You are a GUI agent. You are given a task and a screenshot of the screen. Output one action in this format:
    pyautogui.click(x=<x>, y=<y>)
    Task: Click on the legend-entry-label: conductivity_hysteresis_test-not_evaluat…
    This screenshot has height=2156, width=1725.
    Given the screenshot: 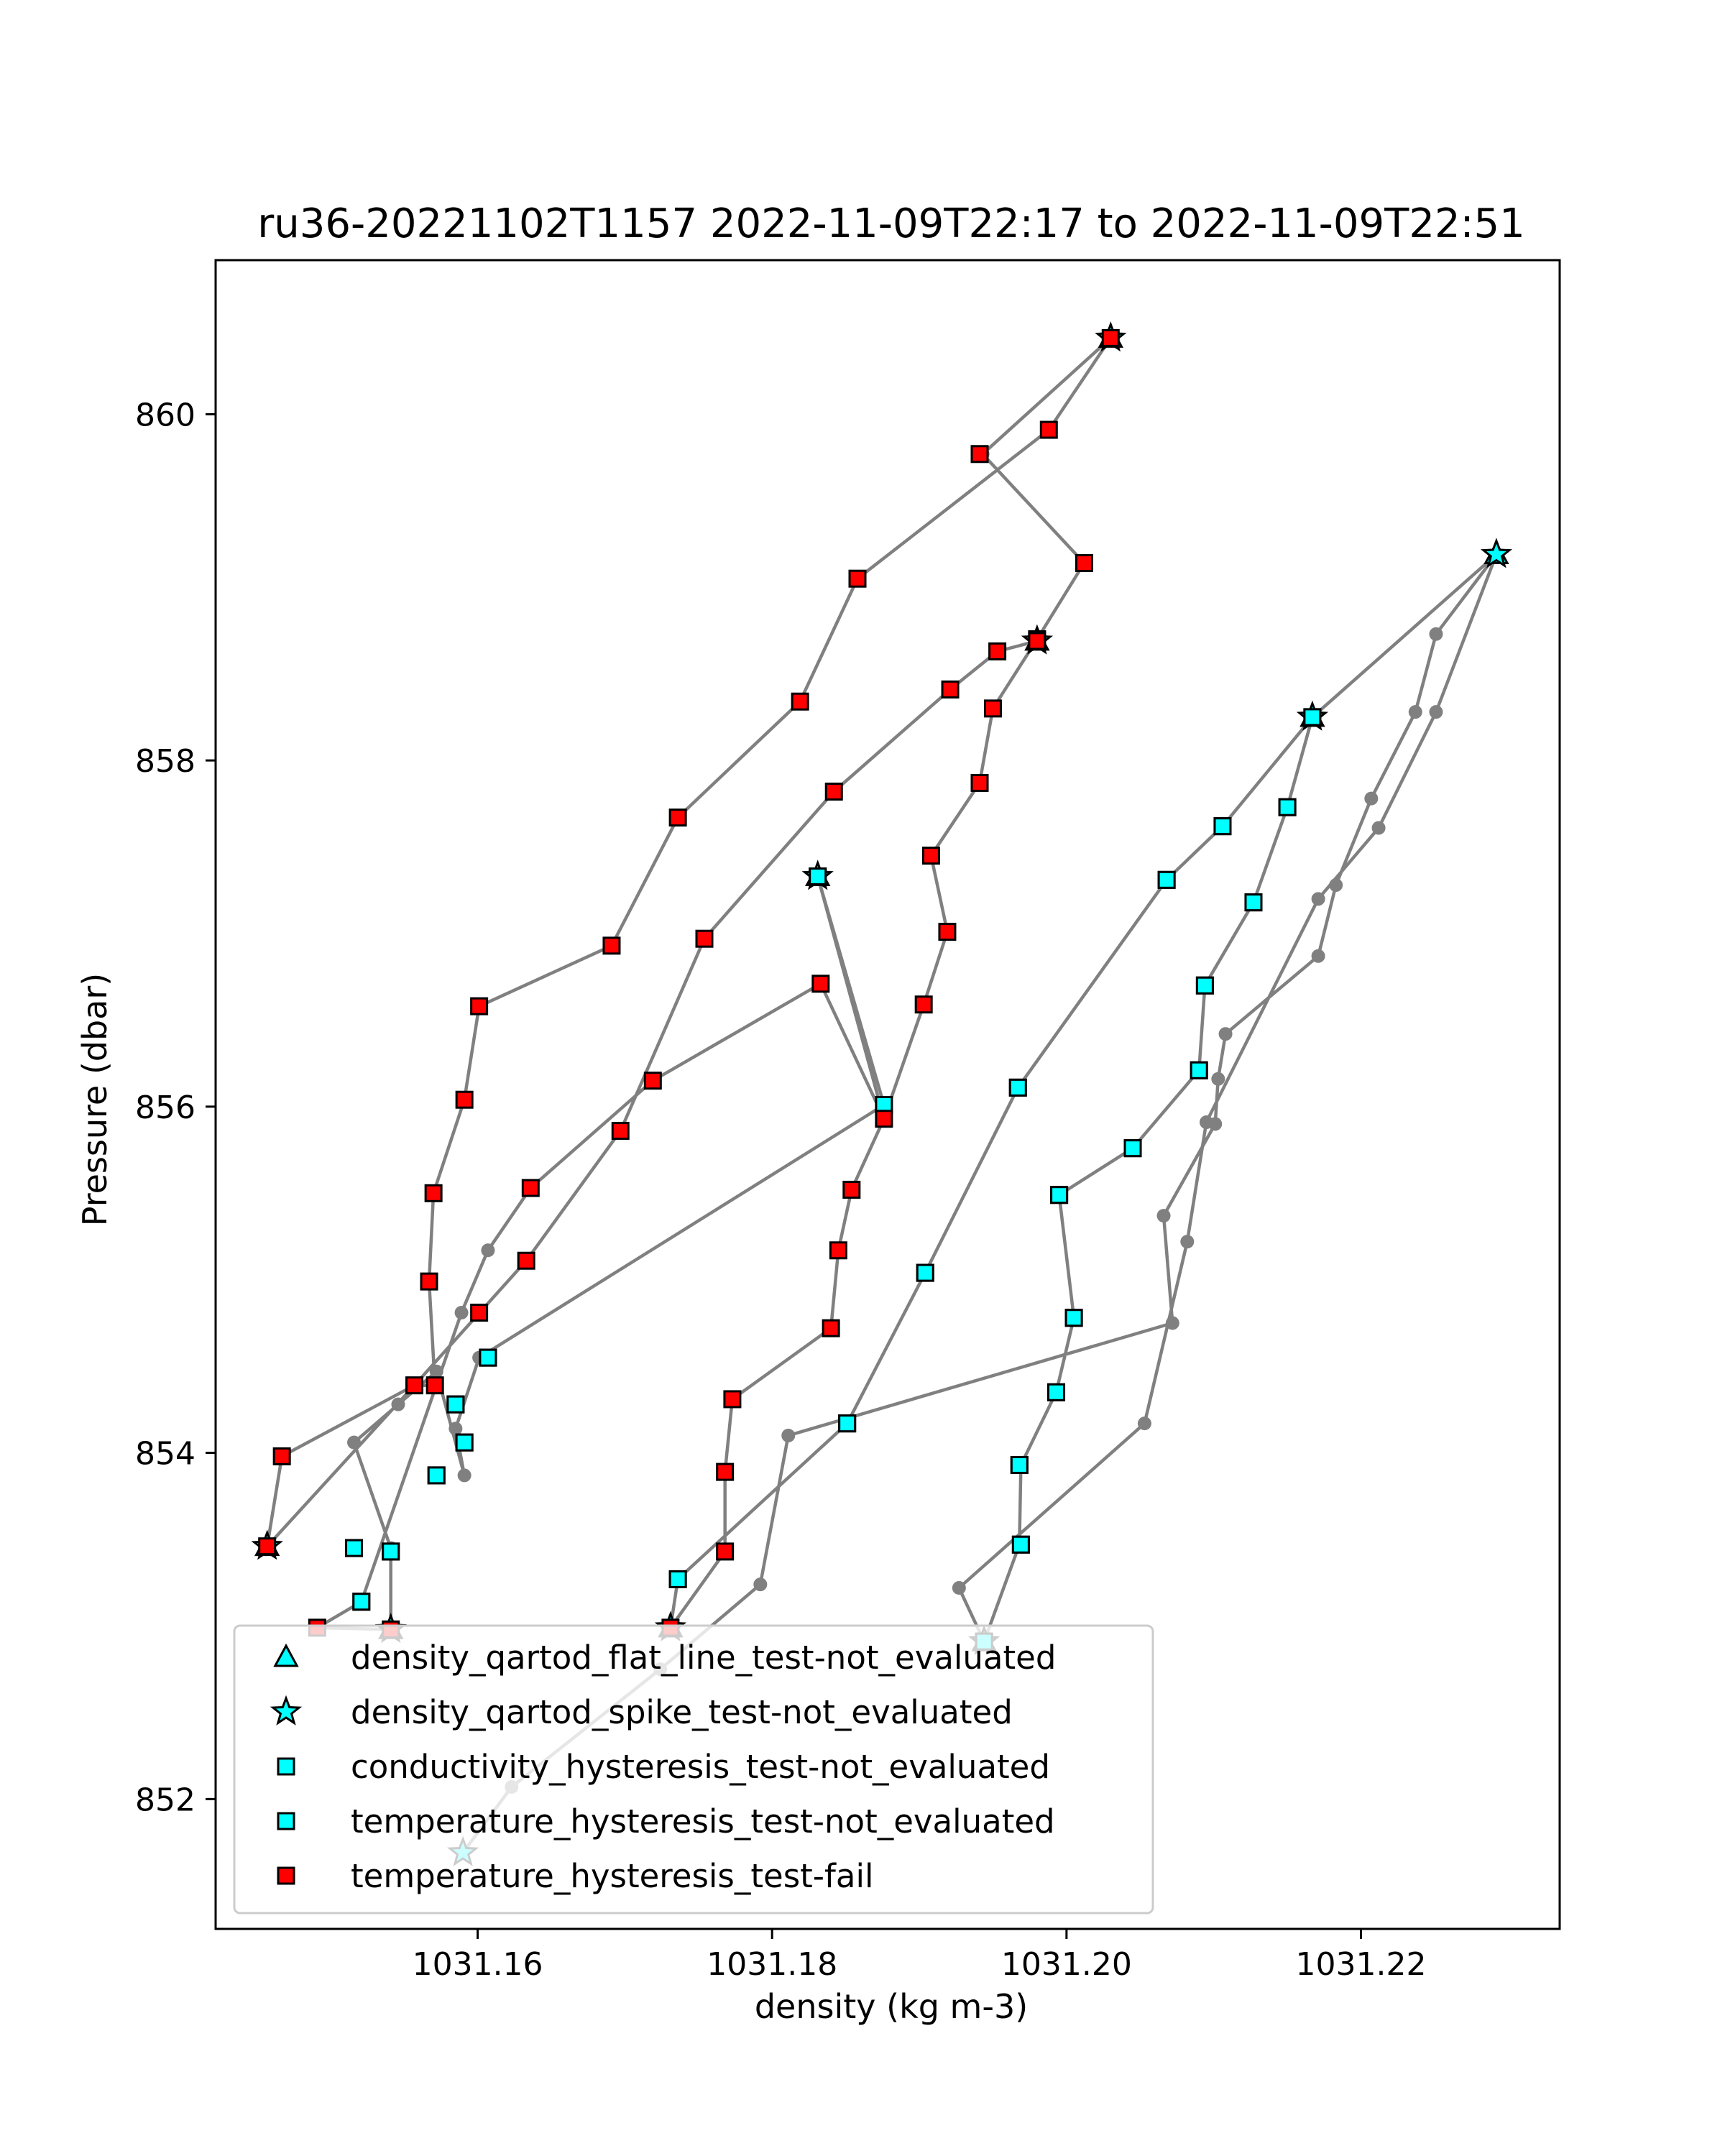 What is the action you would take?
    pyautogui.click(x=700, y=1767)
    